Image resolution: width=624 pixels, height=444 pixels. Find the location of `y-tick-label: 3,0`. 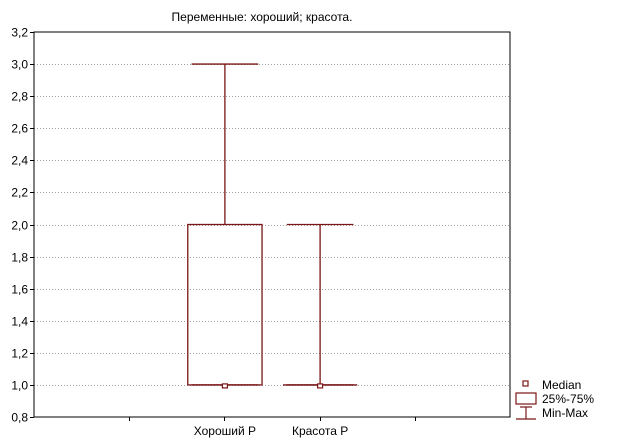

y-tick-label: 3,0 is located at coordinates (19, 65).